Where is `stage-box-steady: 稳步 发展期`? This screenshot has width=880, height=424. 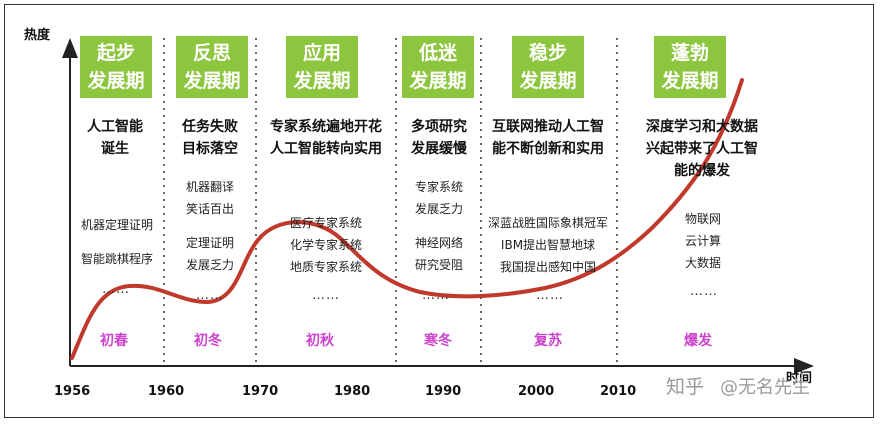
stage-box-steady: 稳步 发展期 is located at coordinates (548, 67).